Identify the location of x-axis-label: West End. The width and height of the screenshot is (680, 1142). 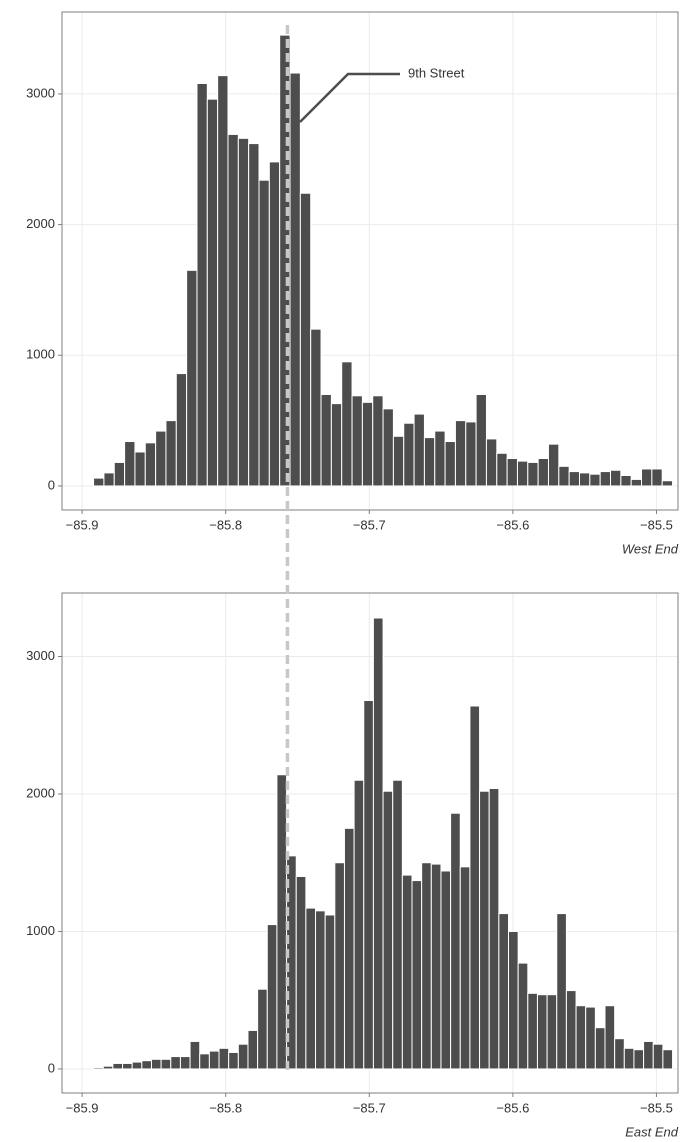
(650, 548).